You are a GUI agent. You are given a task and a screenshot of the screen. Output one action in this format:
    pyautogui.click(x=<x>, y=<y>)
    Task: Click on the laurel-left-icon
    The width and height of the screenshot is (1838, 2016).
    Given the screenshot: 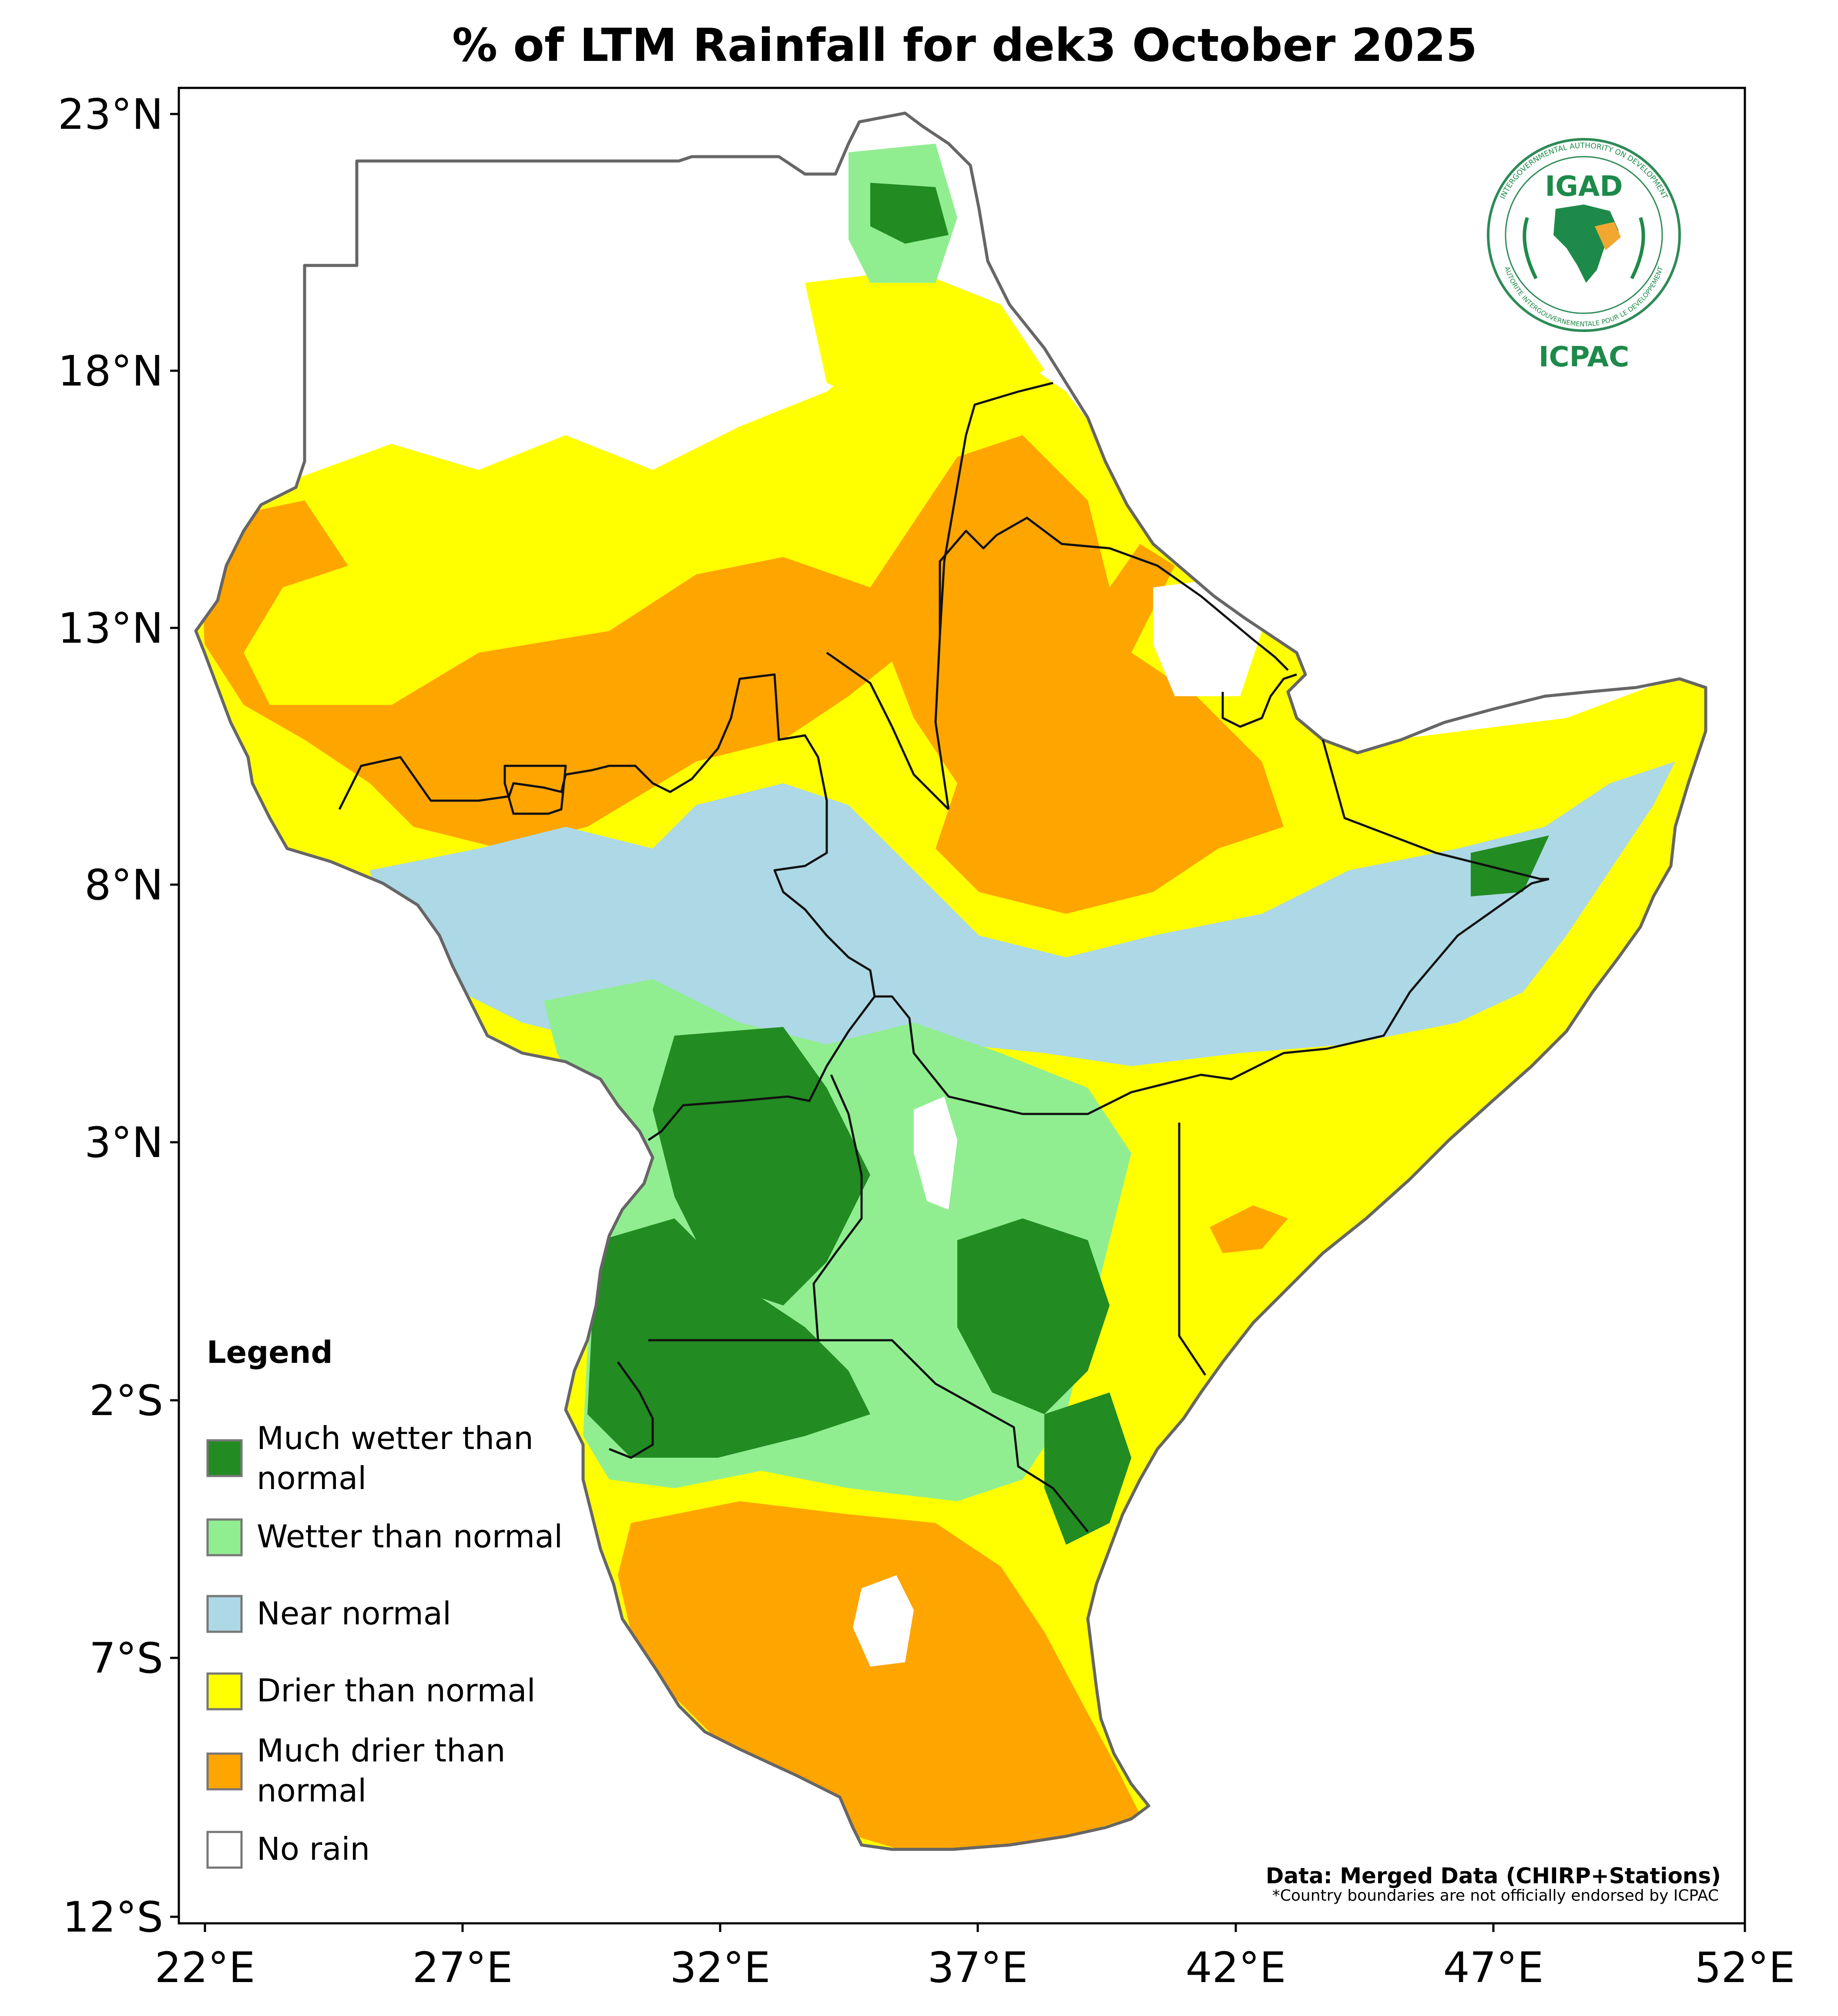 What is the action you would take?
    pyautogui.click(x=1530, y=248)
    